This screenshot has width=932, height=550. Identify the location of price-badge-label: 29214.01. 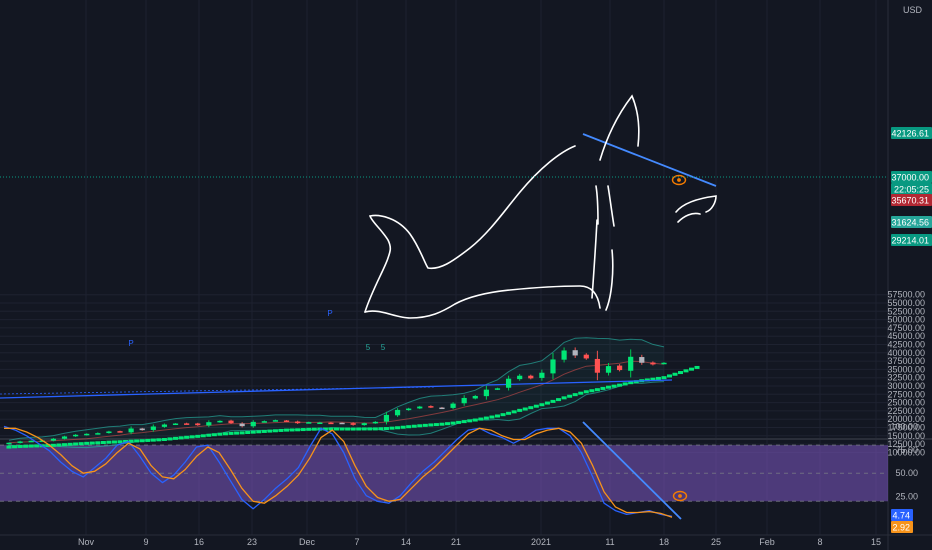
(910, 241).